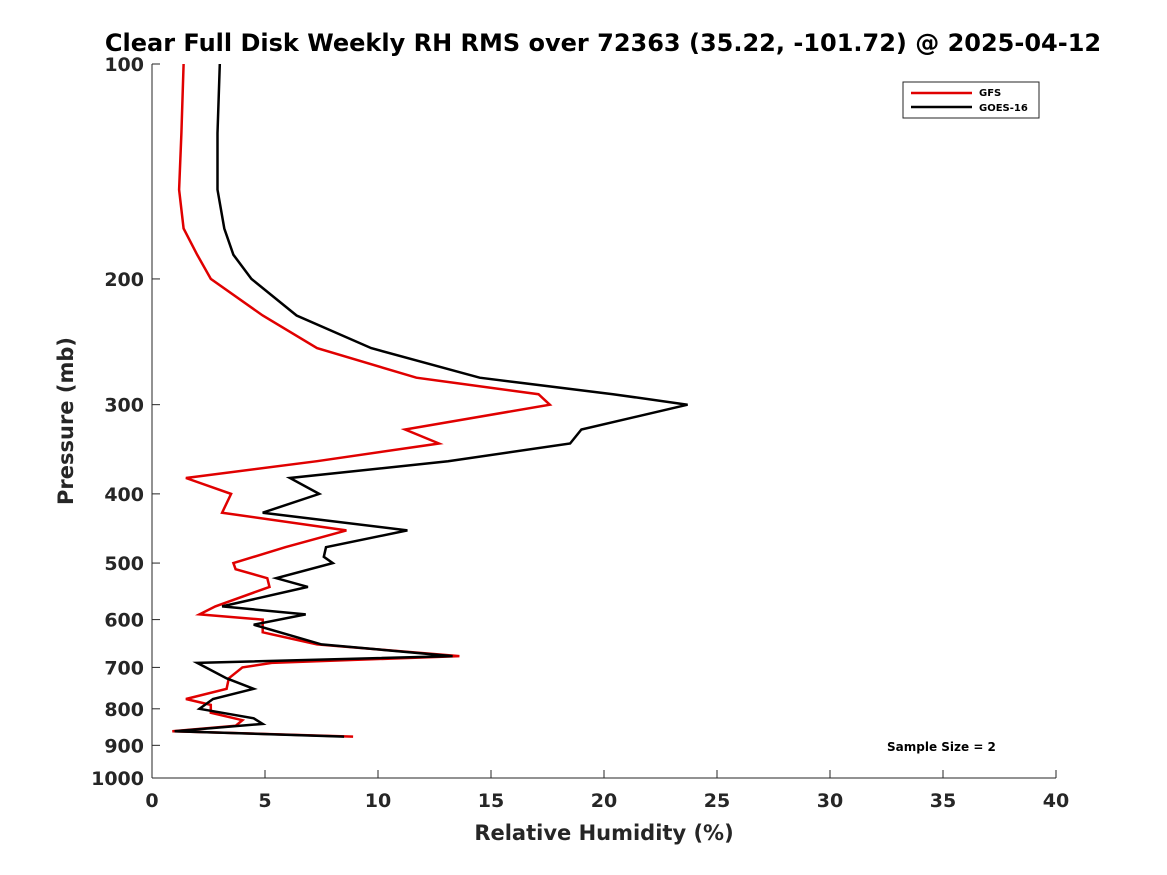 The image size is (1167, 875). What do you see at coordinates (941, 747) in the screenshot?
I see `sample-size-annotation: Sample Size = 2` at bounding box center [941, 747].